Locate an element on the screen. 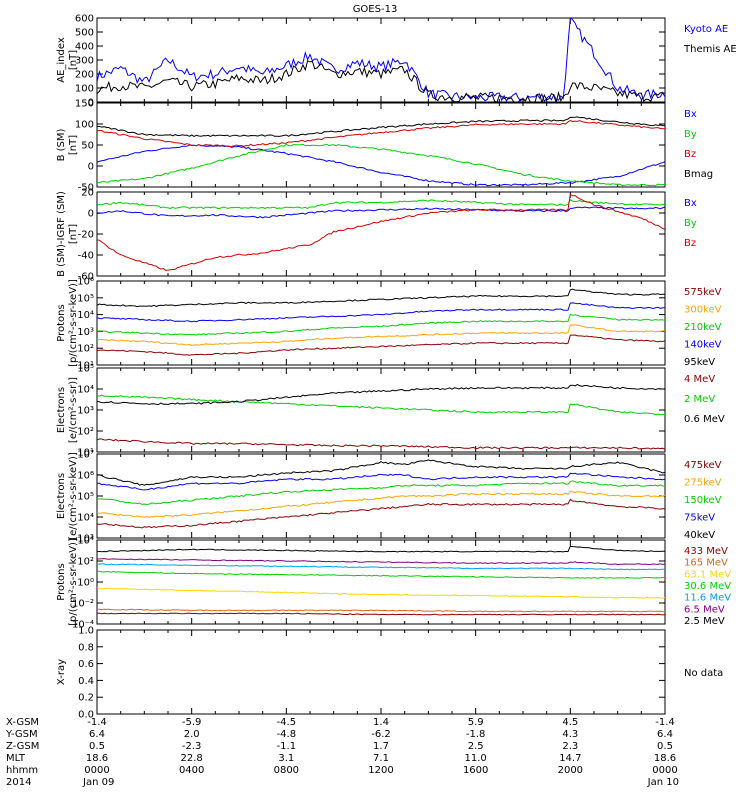 This screenshot has height=800, width=750. legend-entry: Themis AE is located at coordinates (710, 49).